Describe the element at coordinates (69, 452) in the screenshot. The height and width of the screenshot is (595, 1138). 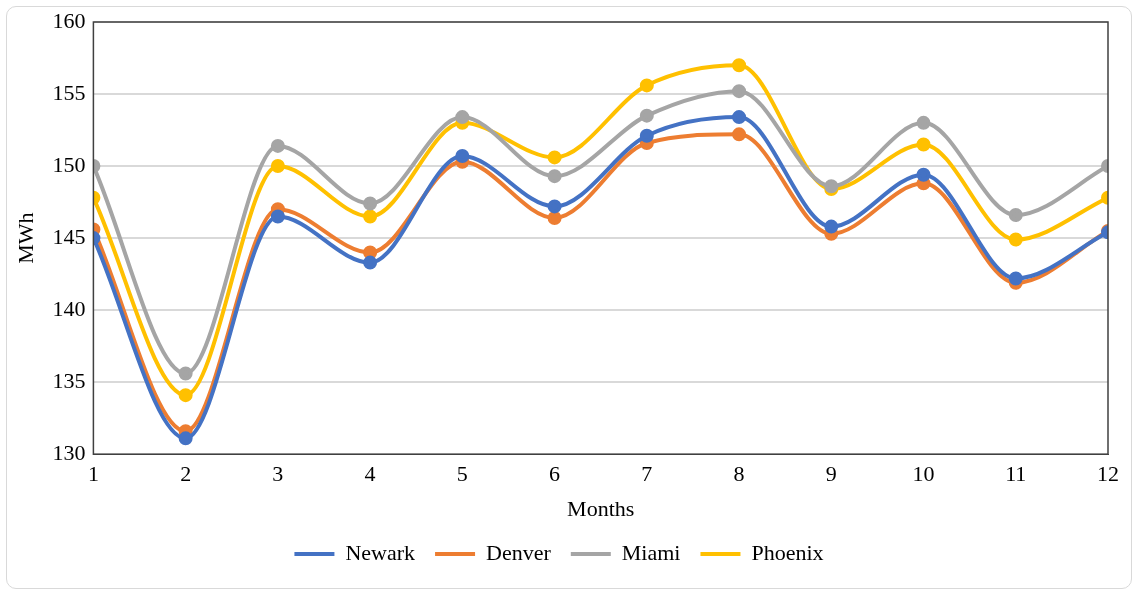
I see `y-tick-label: 130` at that location.